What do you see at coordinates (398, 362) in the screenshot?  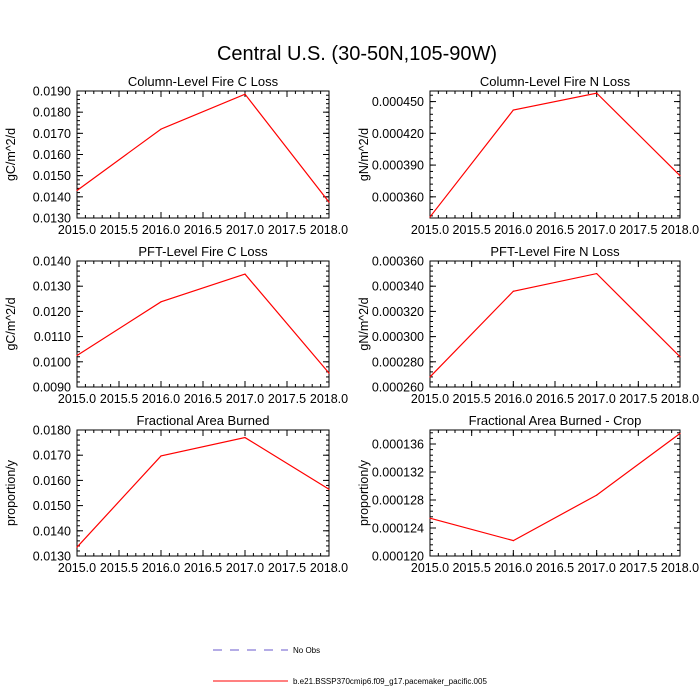 I see `y-tick-label: 0.000280` at bounding box center [398, 362].